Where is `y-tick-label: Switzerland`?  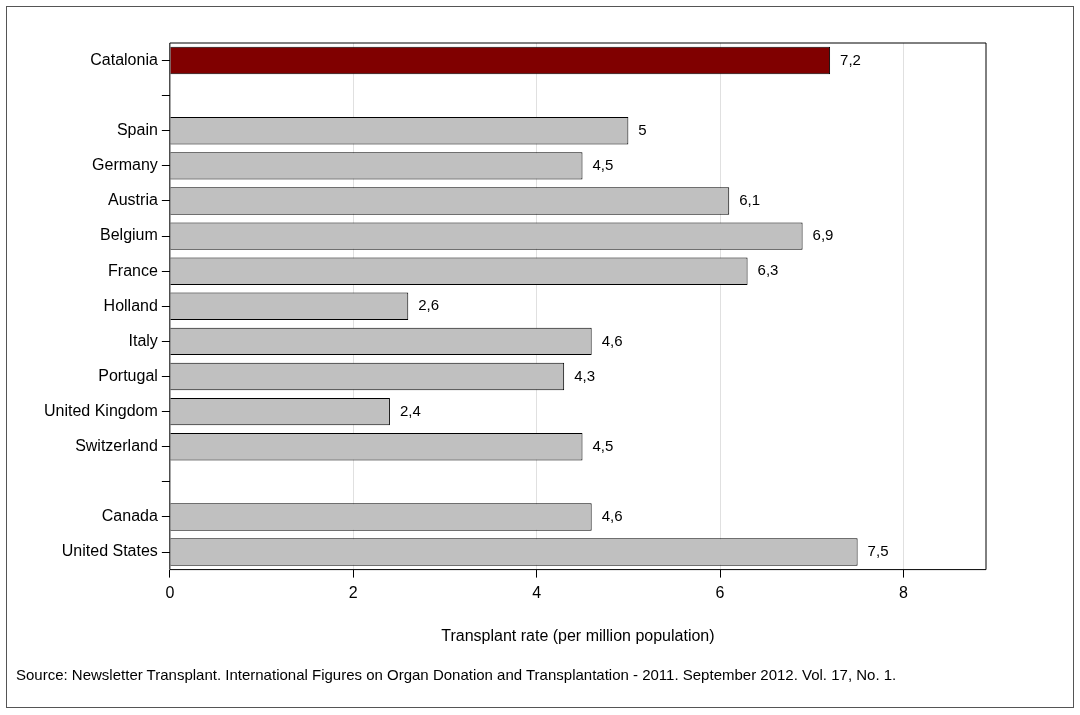 y-tick-label: Switzerland is located at coordinates (116, 446).